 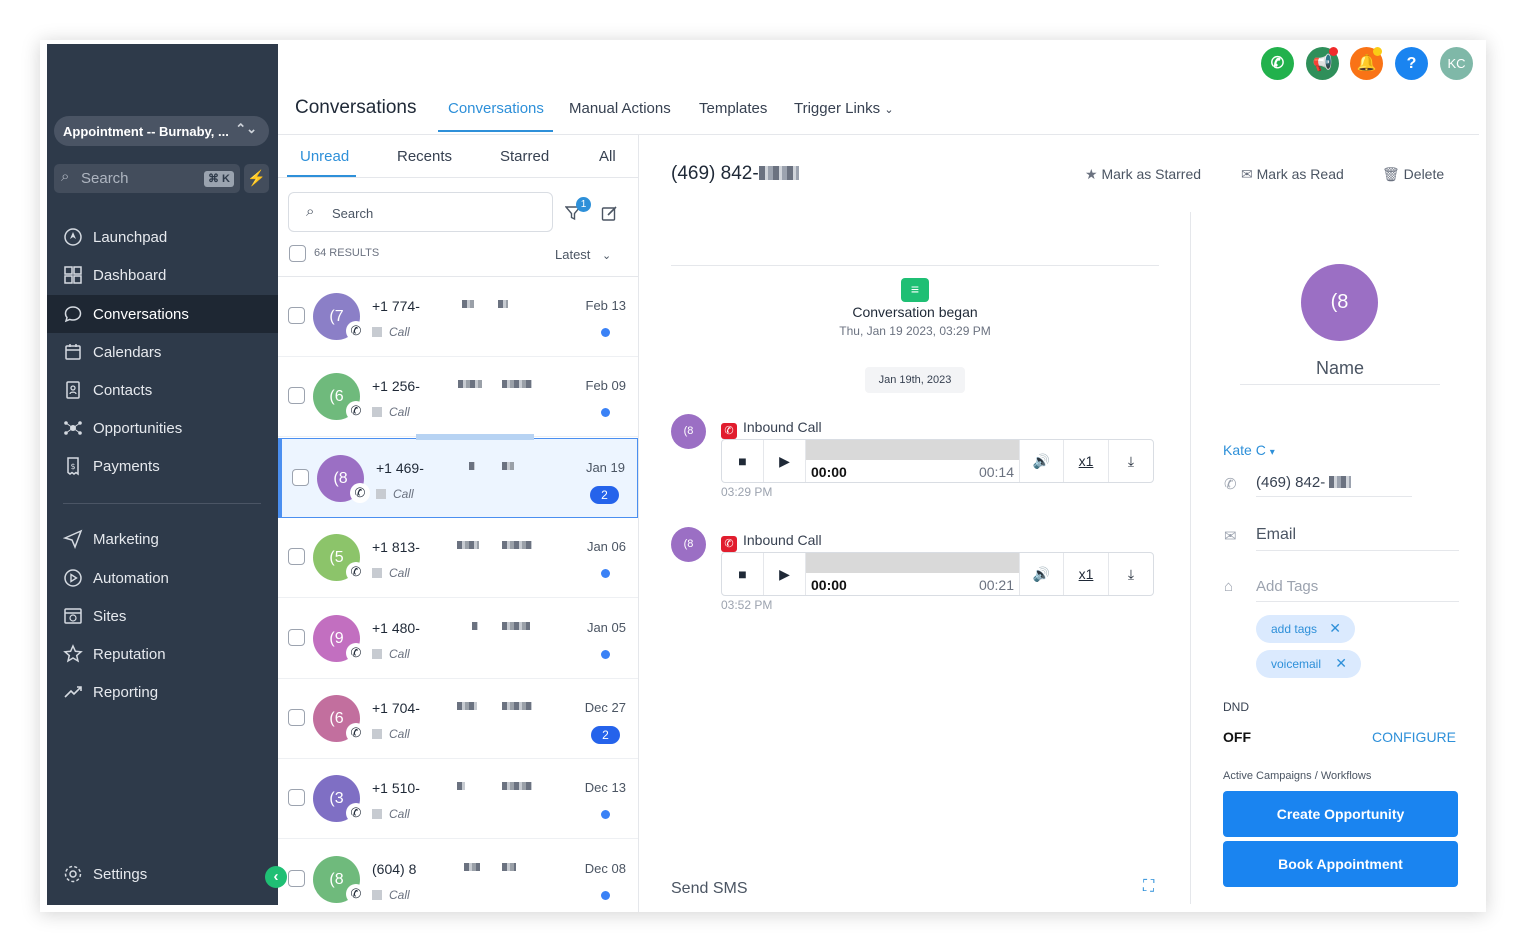 I want to click on sidebar-search: ⌕ Search ⌘ K, so click(x=147, y=178).